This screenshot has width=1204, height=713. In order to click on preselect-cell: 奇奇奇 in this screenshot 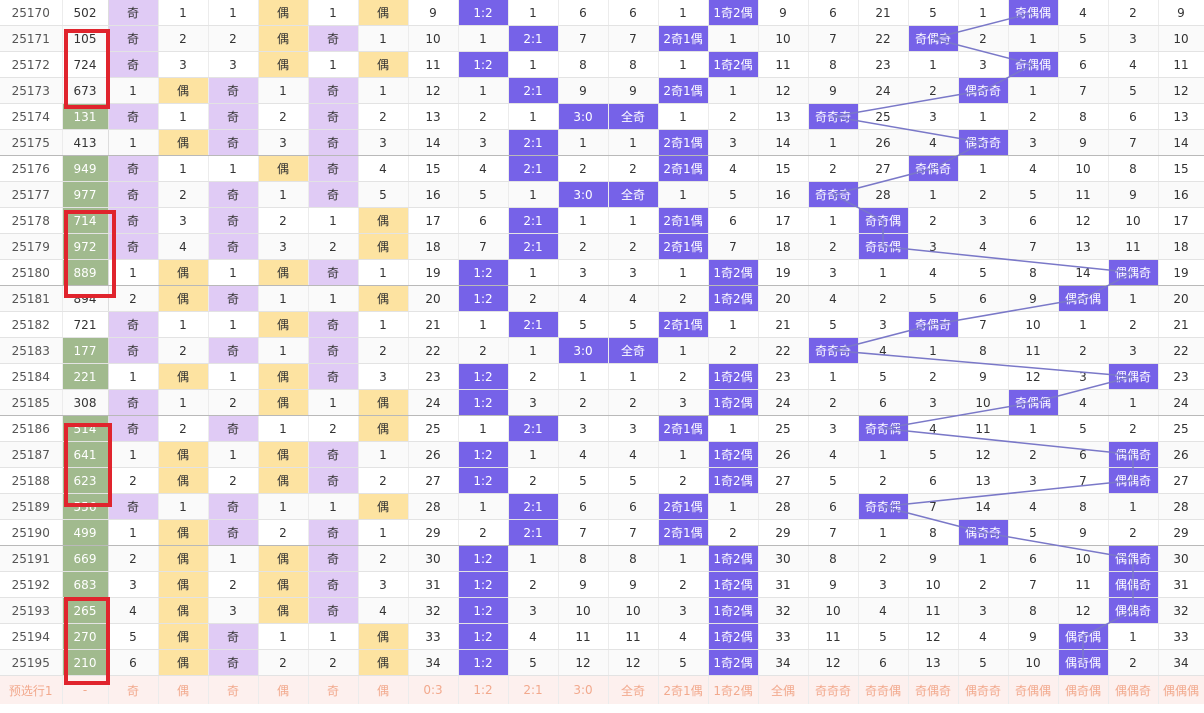, I will do `click(833, 689)`.